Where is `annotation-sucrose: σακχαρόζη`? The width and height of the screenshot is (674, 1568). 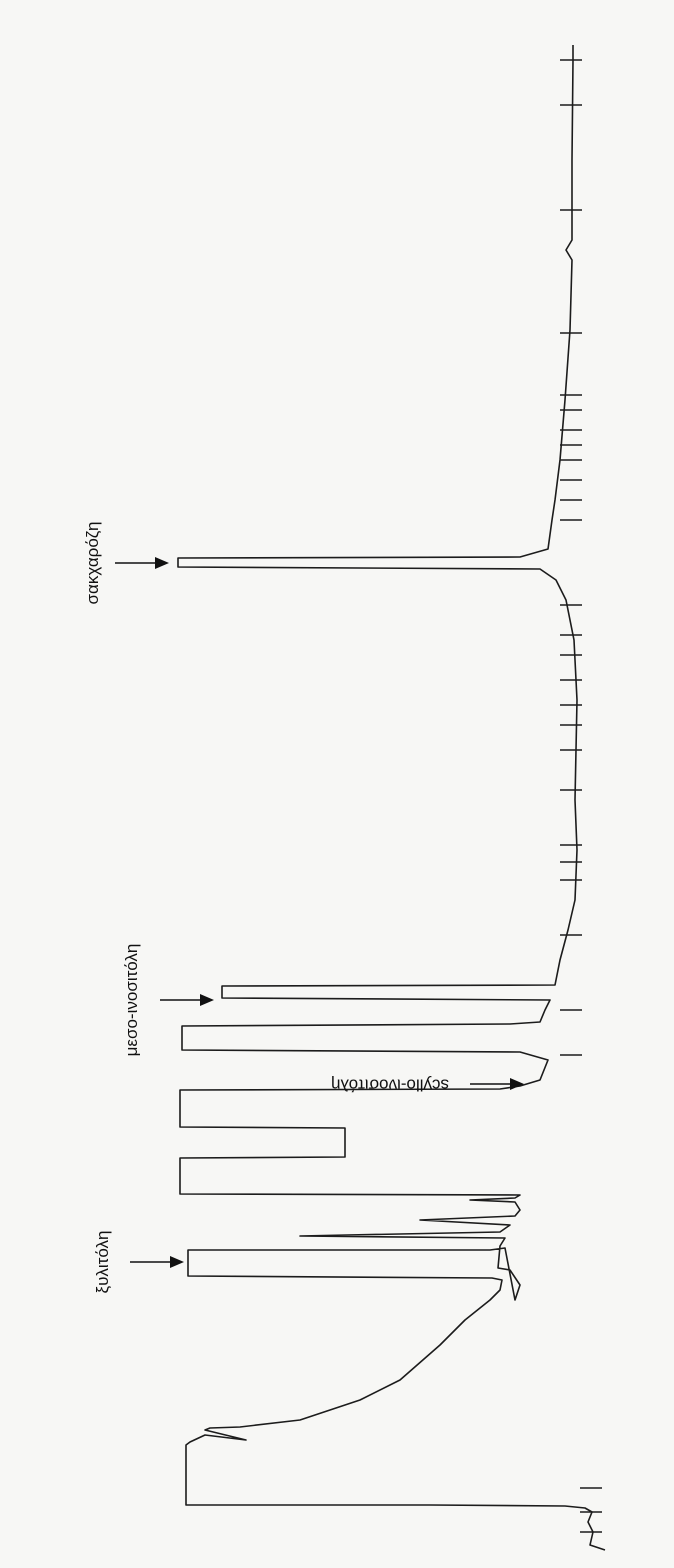 annotation-sucrose: σακχαρόζη is located at coordinates (126, 563).